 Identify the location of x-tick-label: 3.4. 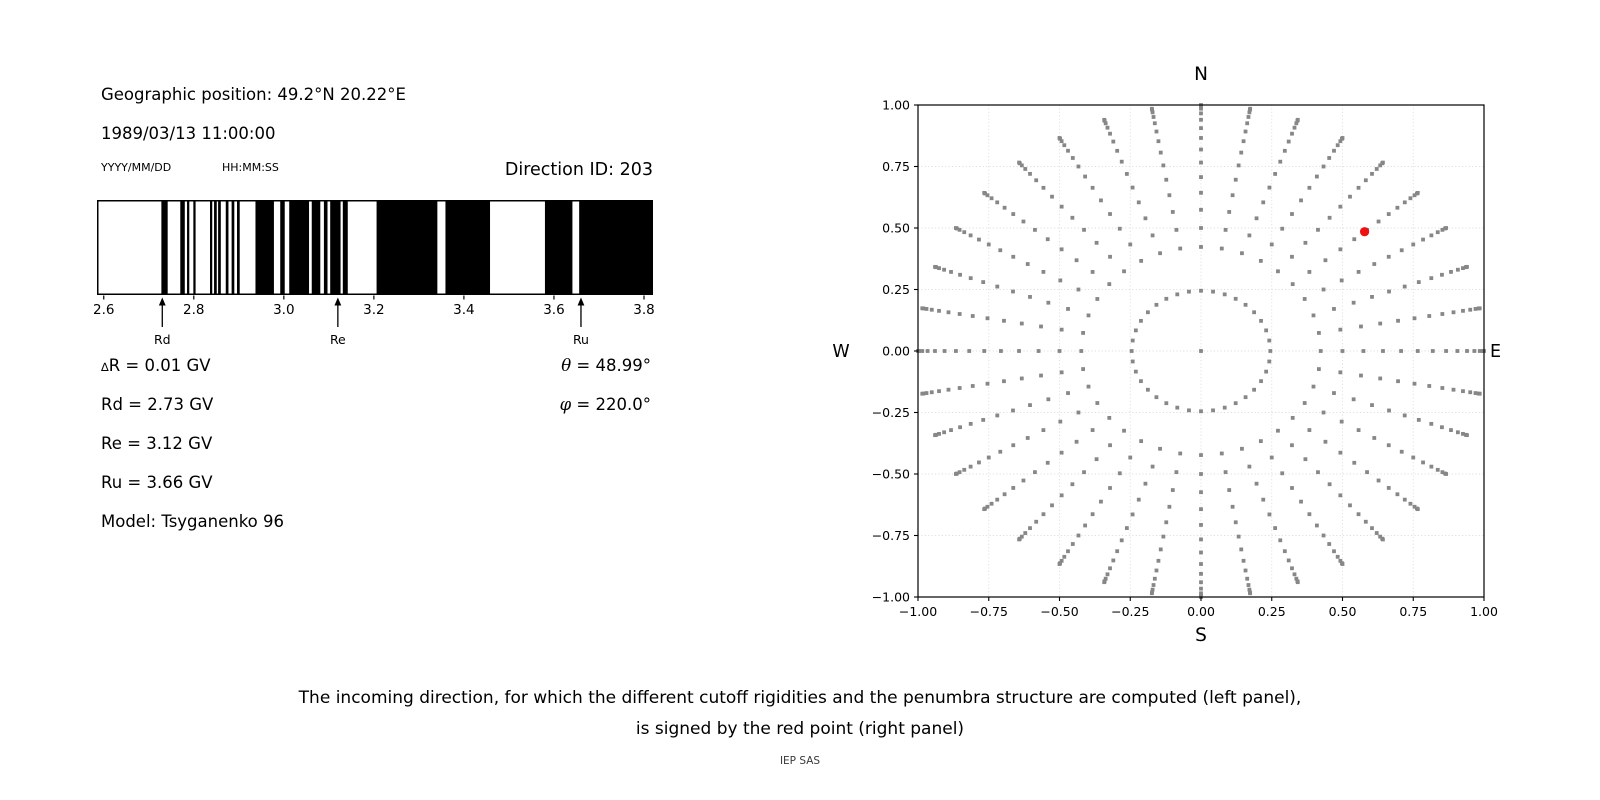
(463, 310).